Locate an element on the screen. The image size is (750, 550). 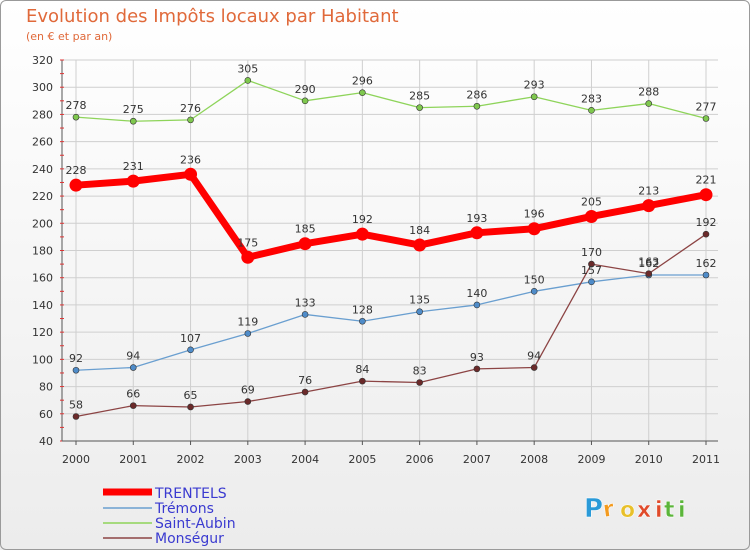
x-tick-label-2004: 2004 is located at coordinates (305, 459).